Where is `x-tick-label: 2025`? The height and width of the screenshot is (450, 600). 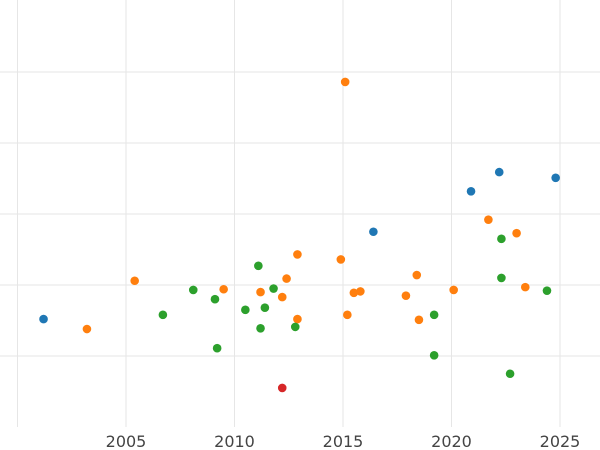
x-tick-label: 2025 is located at coordinates (560, 441).